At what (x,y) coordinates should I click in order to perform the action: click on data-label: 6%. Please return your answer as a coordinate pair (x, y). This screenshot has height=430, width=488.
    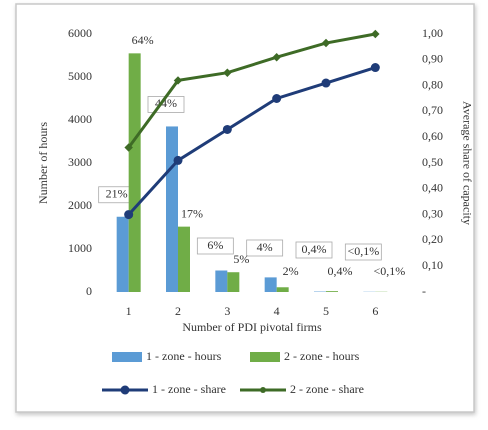
    Looking at the image, I should click on (215, 245).